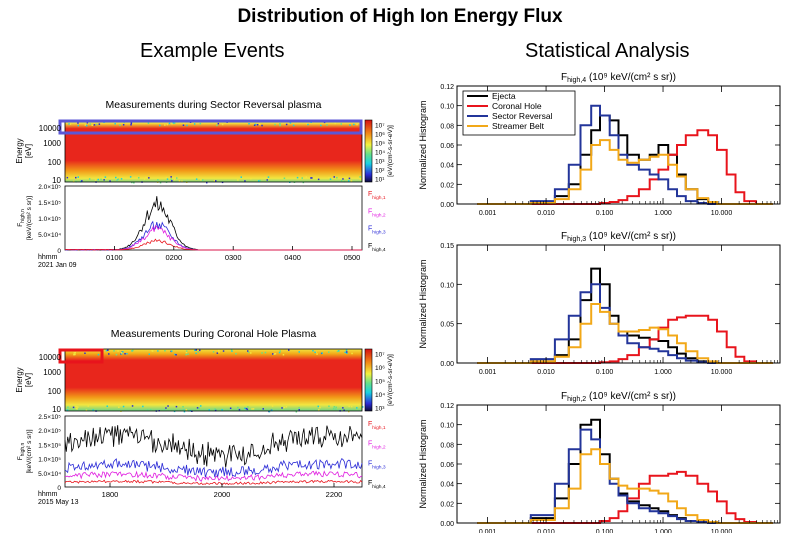 Image resolution: width=800 pixels, height=533 pixels. I want to click on flux-legend-label: Fhigh,4, so click(377, 485).